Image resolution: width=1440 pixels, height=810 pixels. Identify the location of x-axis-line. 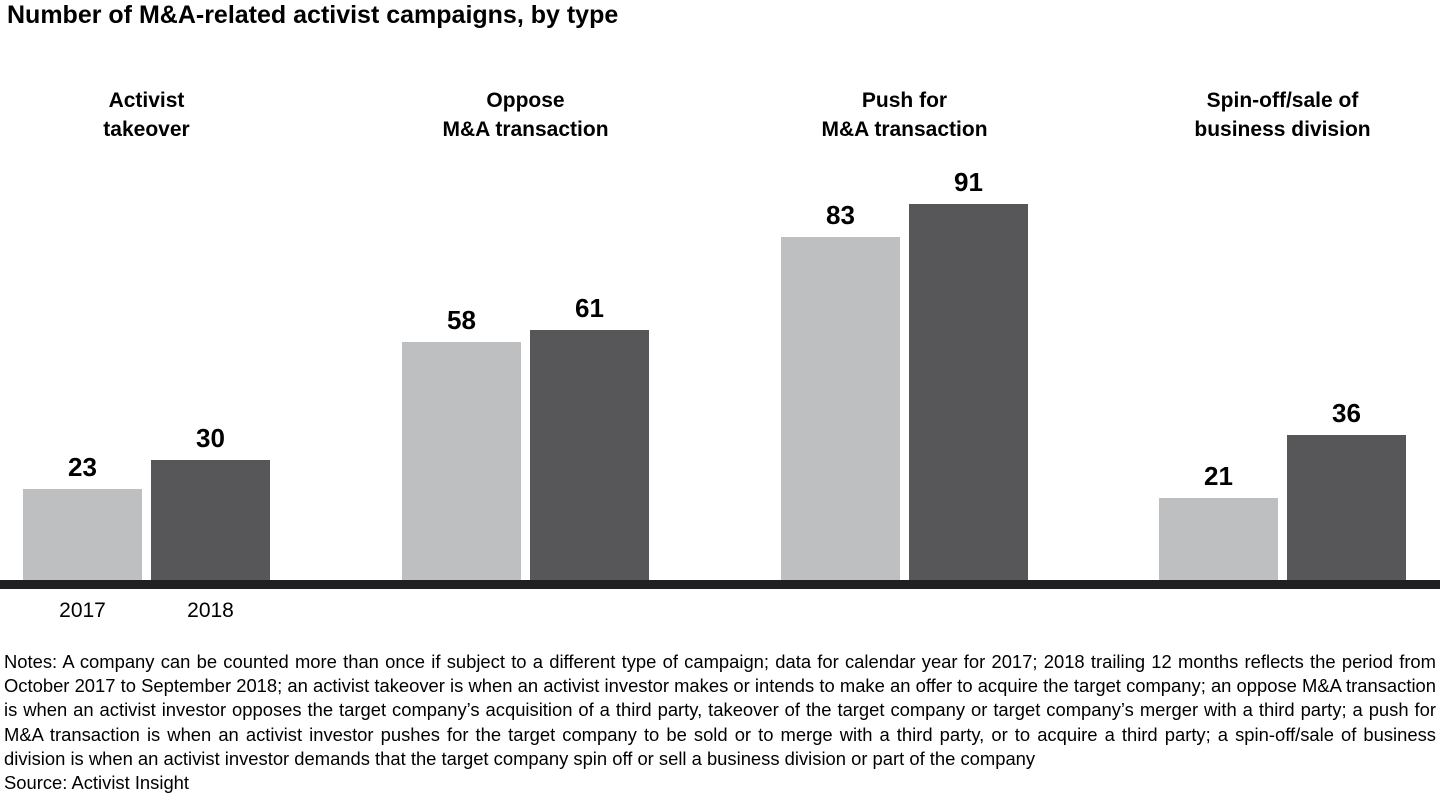
(720, 584).